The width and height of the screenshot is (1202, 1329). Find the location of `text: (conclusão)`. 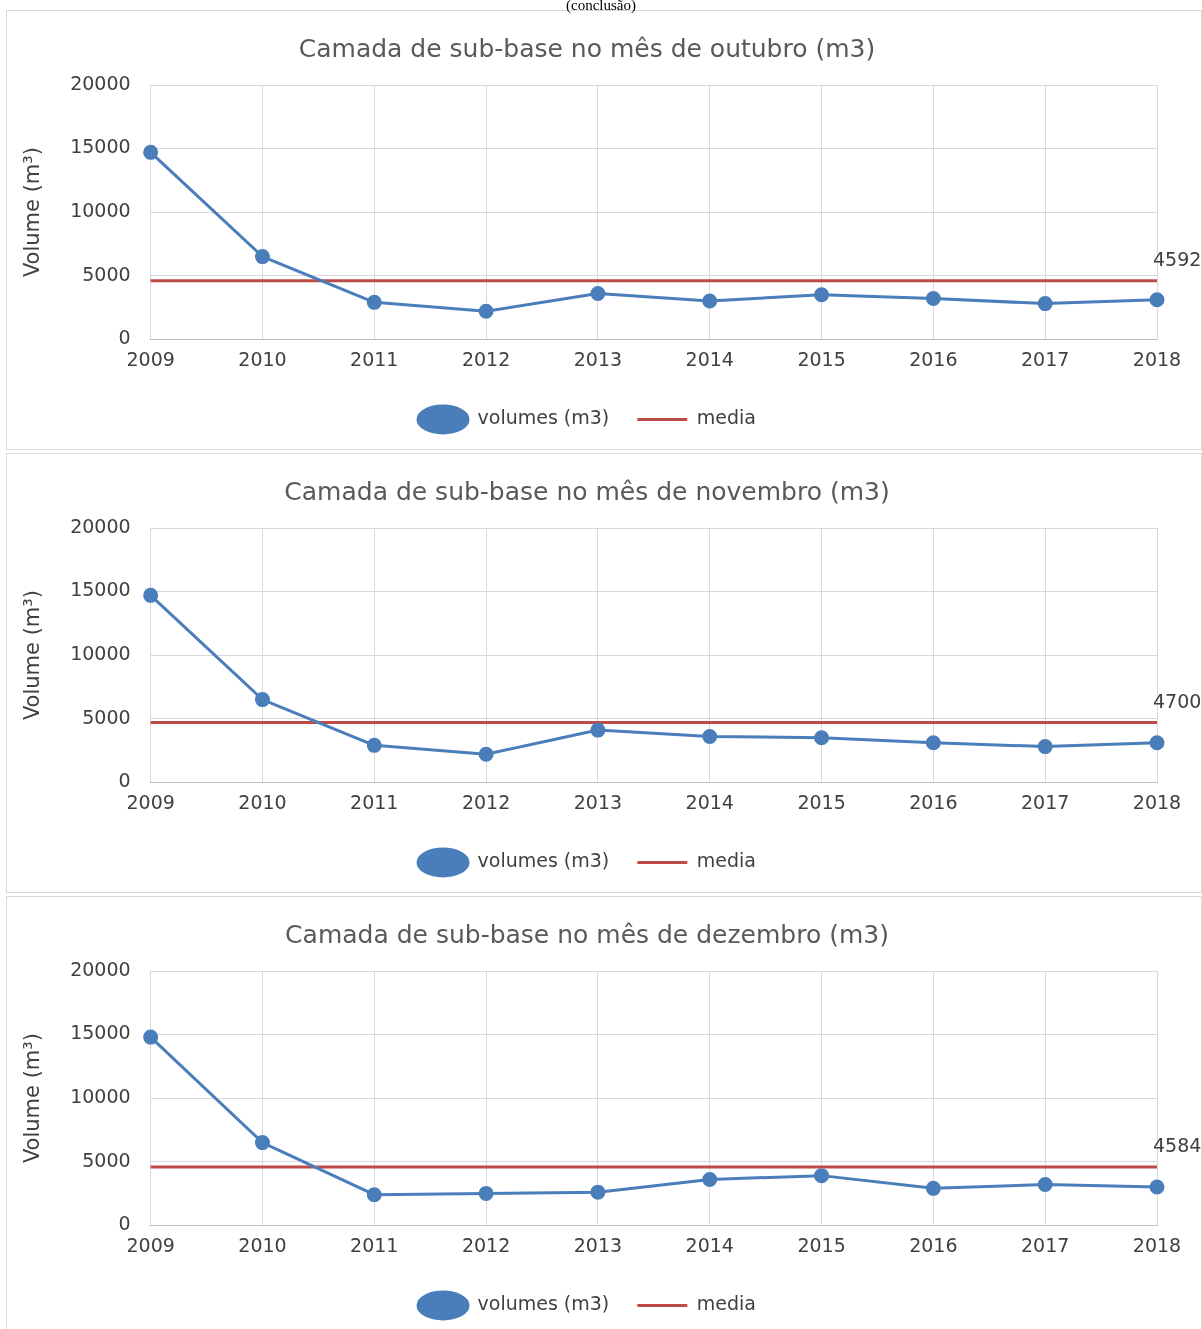

text: (conclusão) is located at coordinates (601, 6).